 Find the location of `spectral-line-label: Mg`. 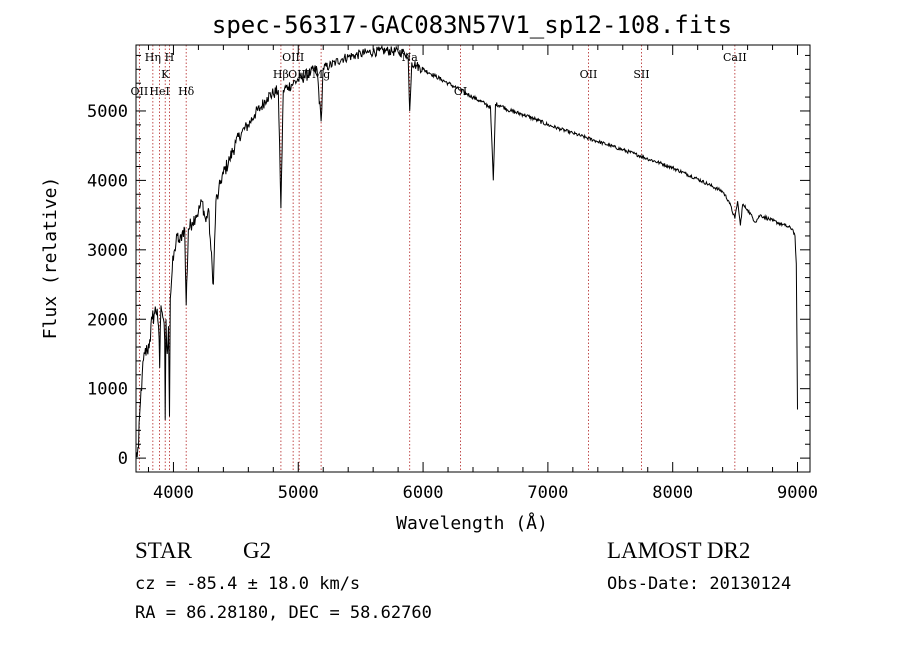

spectral-line-label: Mg is located at coordinates (321, 74).